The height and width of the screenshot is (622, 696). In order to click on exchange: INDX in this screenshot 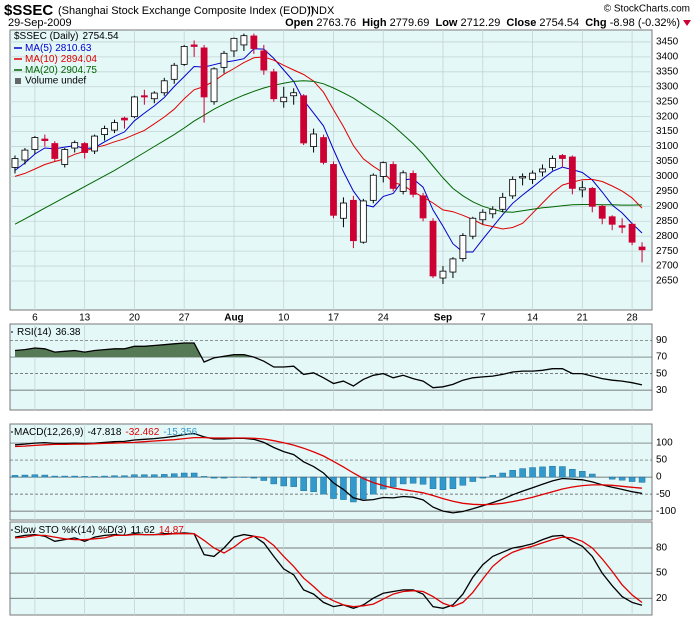, I will do `click(321, 11)`.